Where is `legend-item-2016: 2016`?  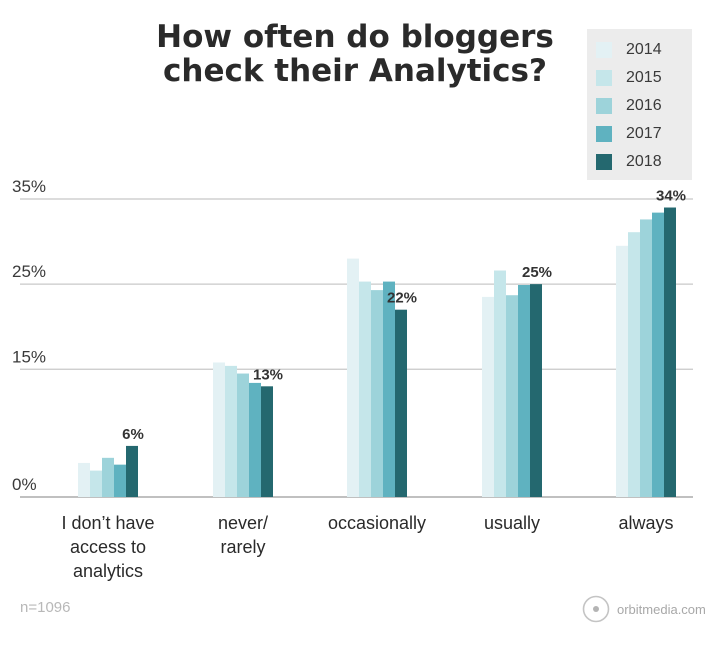 legend-item-2016: 2016 is located at coordinates (629, 106).